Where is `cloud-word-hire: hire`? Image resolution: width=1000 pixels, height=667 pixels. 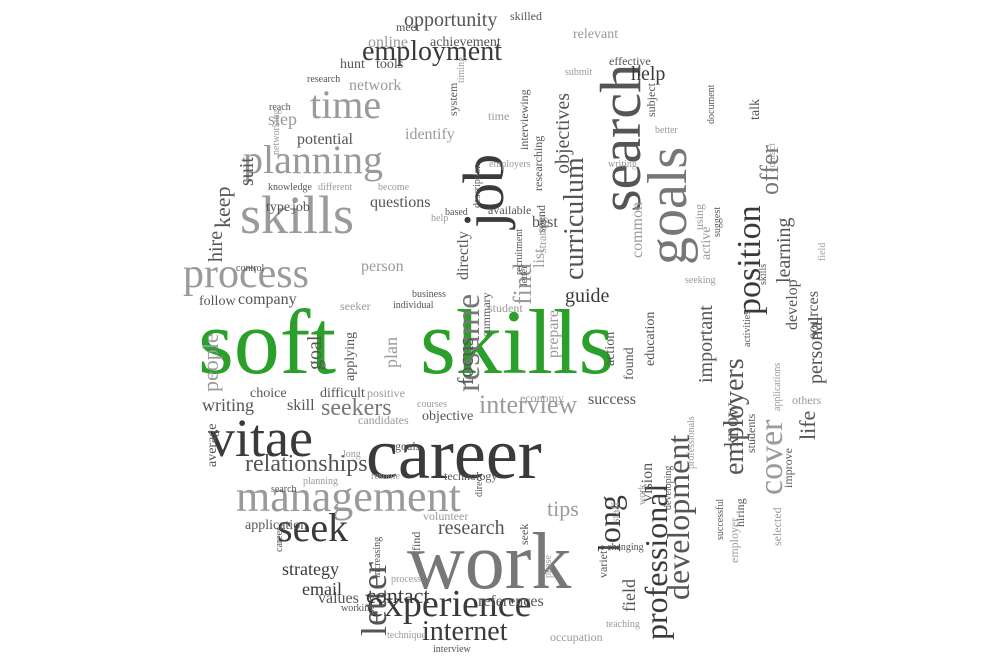
cloud-word-hire: hire is located at coordinates (216, 246).